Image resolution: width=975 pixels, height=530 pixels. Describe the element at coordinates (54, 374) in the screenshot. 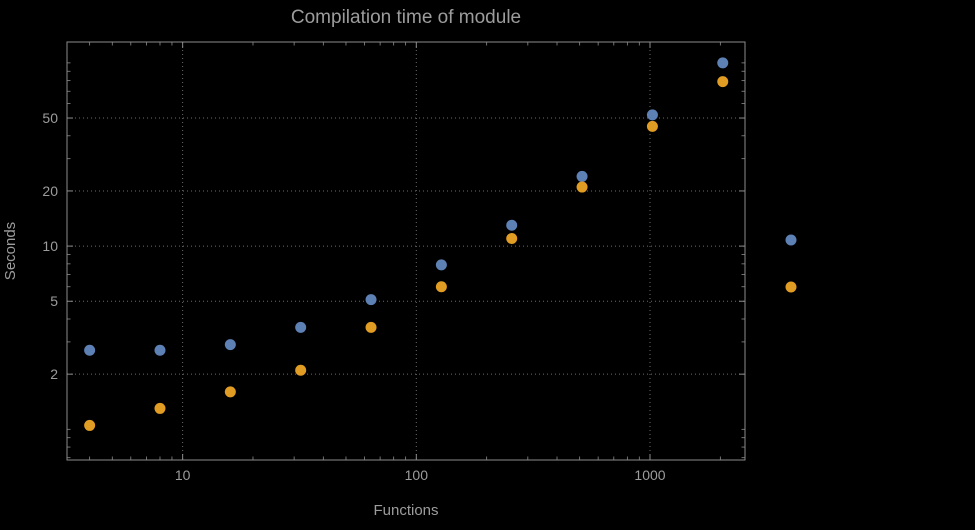

I see `y-tick-label: 2` at that location.